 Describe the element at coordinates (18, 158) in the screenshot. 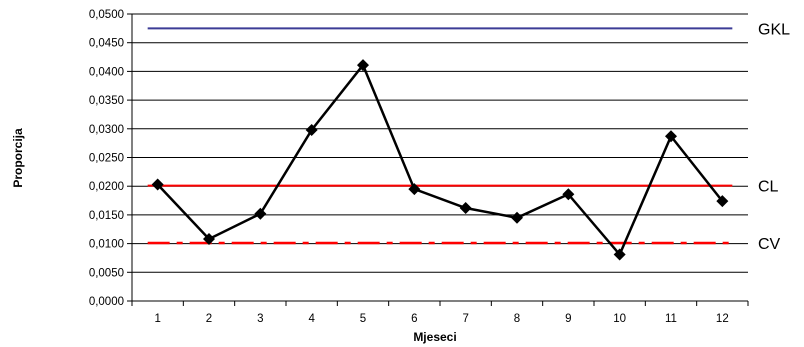

I see `y-axis-title: Proporcija` at that location.